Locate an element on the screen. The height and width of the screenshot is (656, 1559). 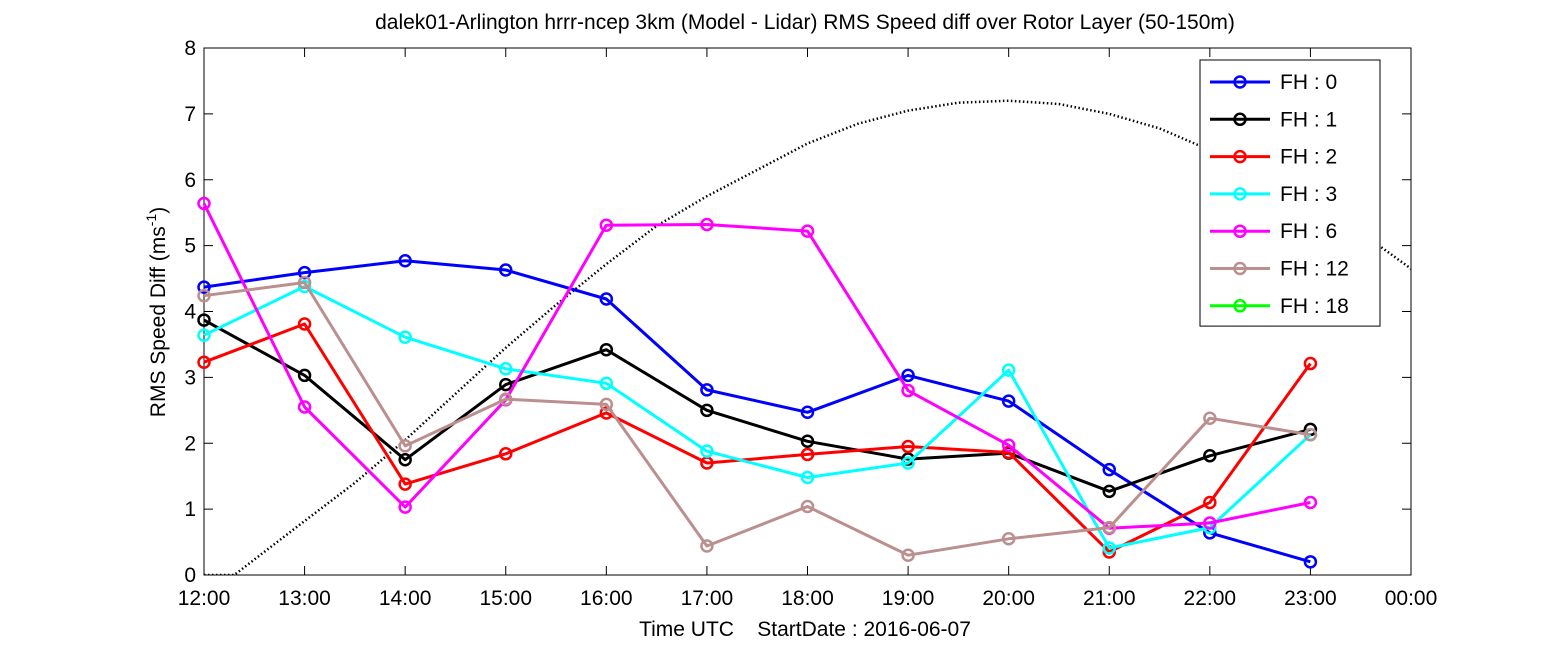
x-tick-label: 12:00 is located at coordinates (204, 598).